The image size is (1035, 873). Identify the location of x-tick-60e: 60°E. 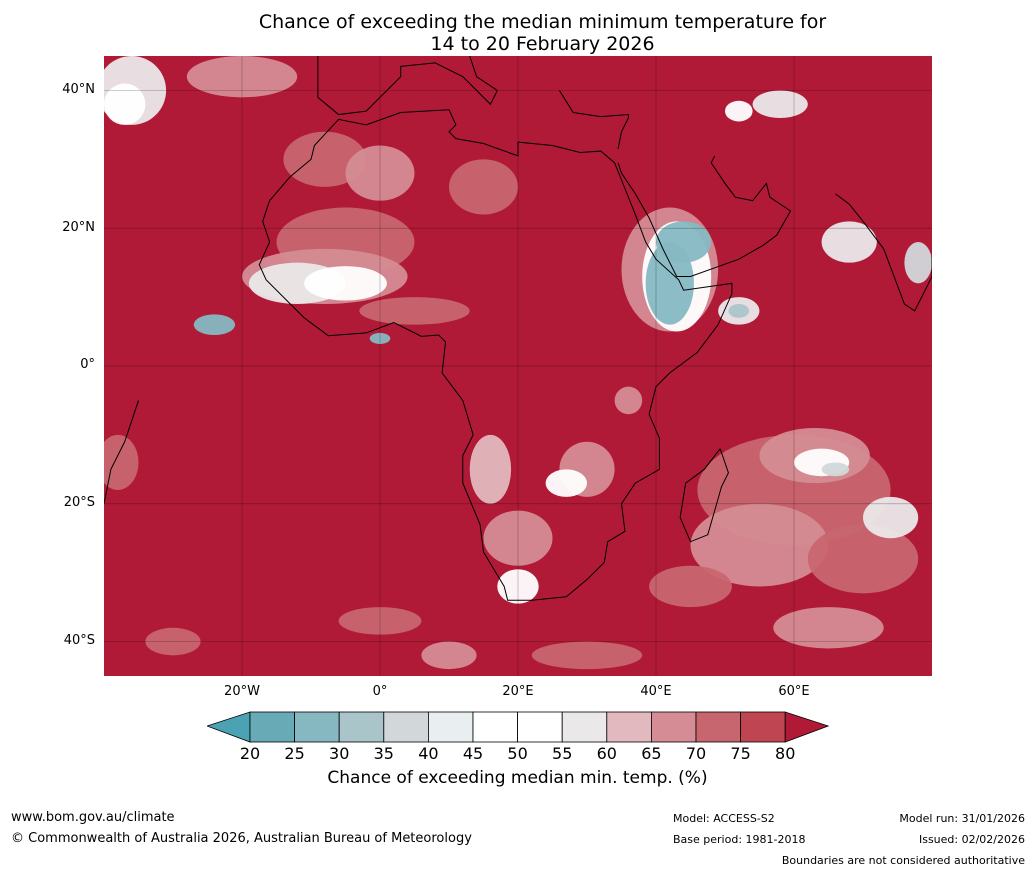
(794, 691).